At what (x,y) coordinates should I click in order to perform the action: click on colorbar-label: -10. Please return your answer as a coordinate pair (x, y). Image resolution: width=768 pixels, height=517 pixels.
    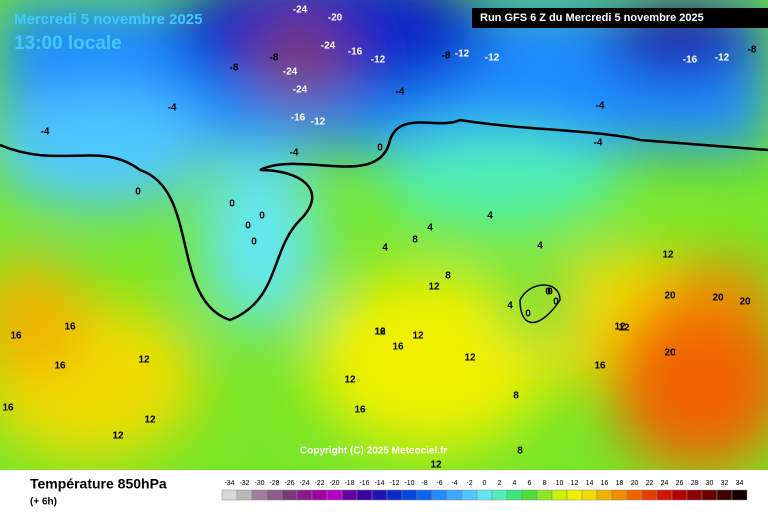
    Looking at the image, I should click on (409, 483).